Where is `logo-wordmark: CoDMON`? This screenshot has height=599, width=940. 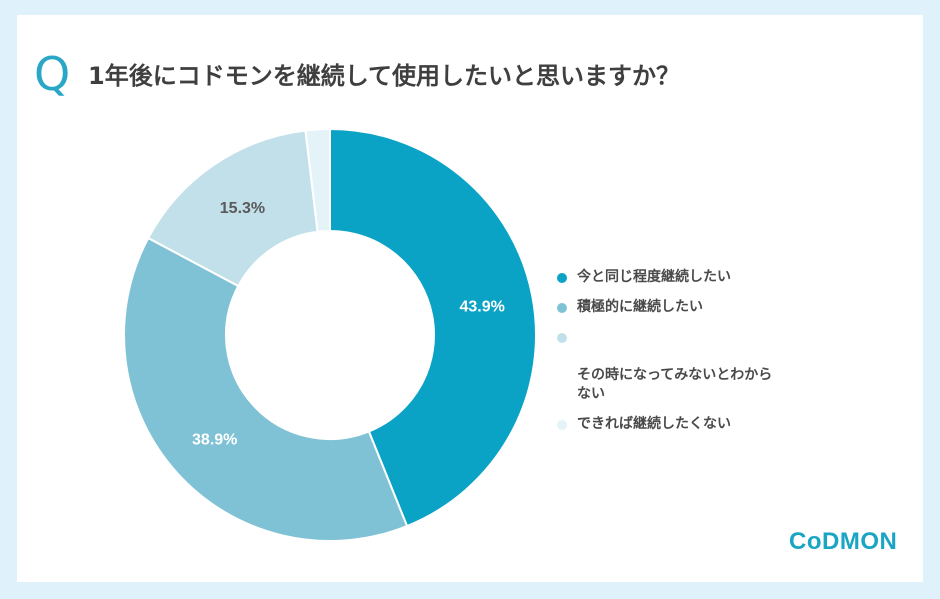
logo-wordmark: CoDMON is located at coordinates (843, 541).